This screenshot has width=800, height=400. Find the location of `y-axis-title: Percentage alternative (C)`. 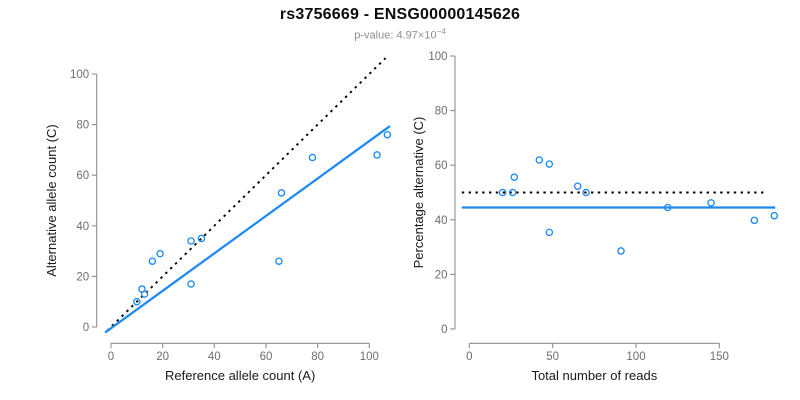

y-axis-title: Percentage alternative (C) is located at coordinates (418, 193).